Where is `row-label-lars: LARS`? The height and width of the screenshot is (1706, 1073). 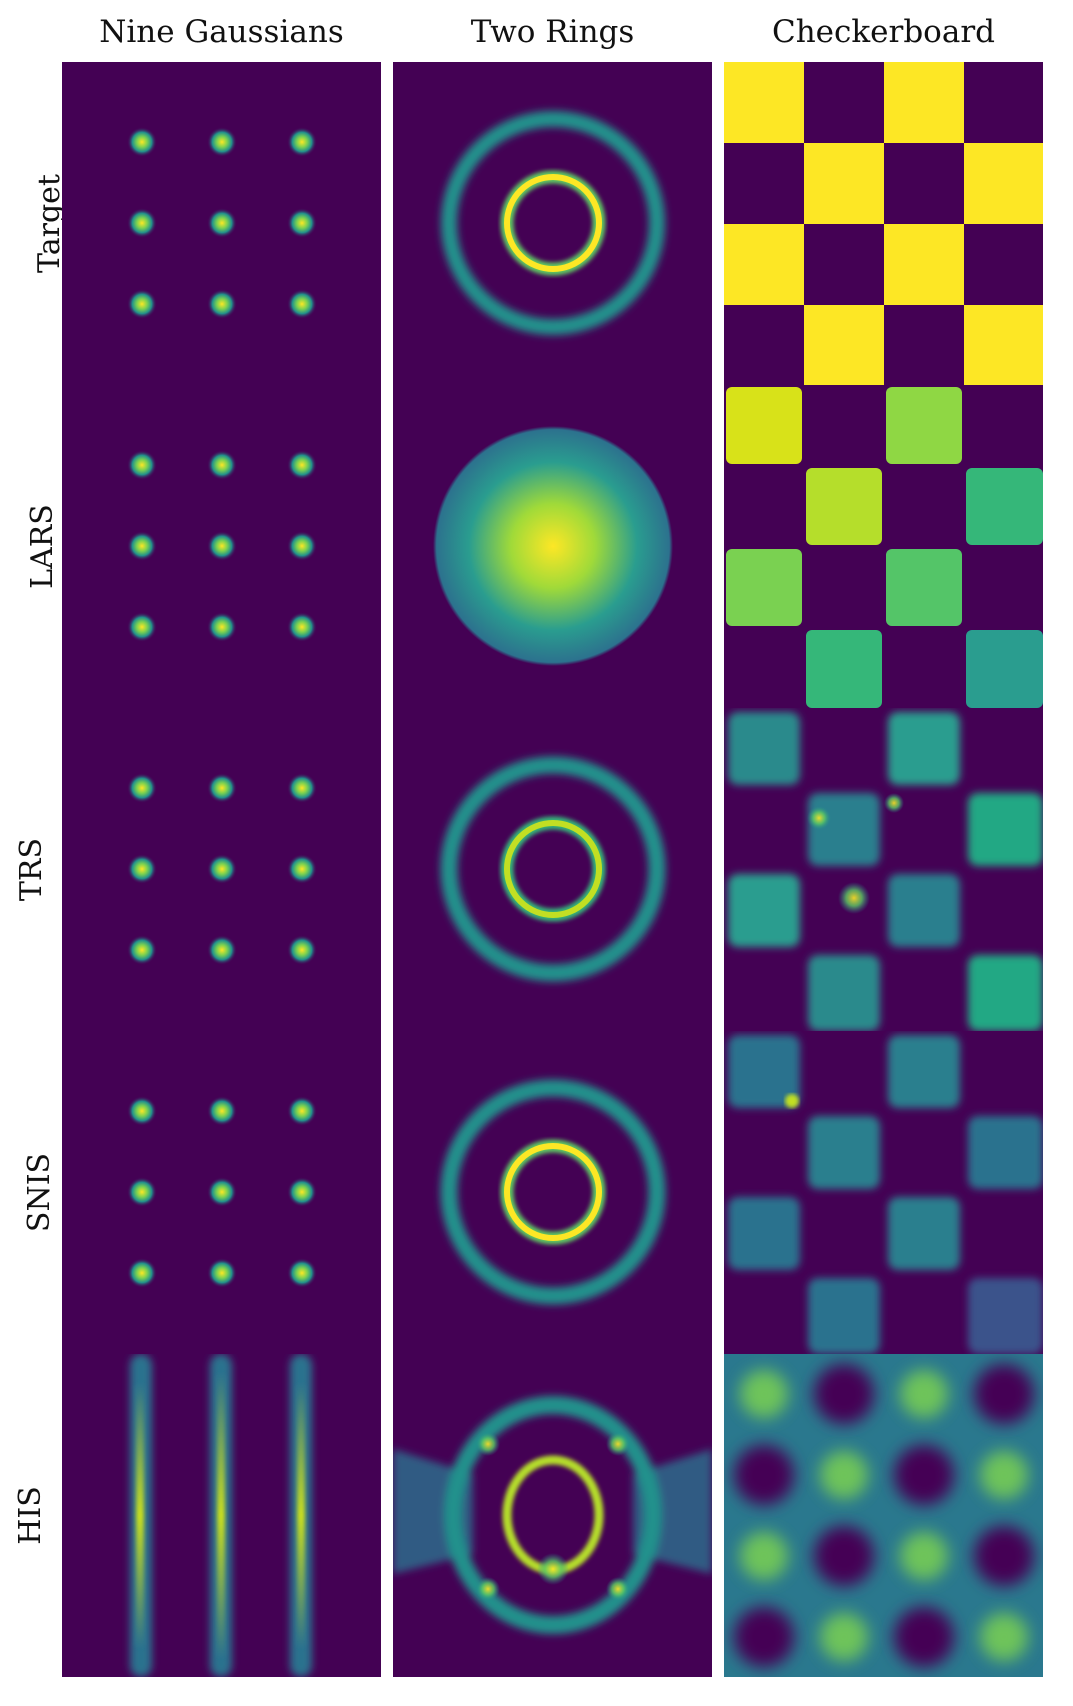
row-label-lars: LARS is located at coordinates (42, 546).